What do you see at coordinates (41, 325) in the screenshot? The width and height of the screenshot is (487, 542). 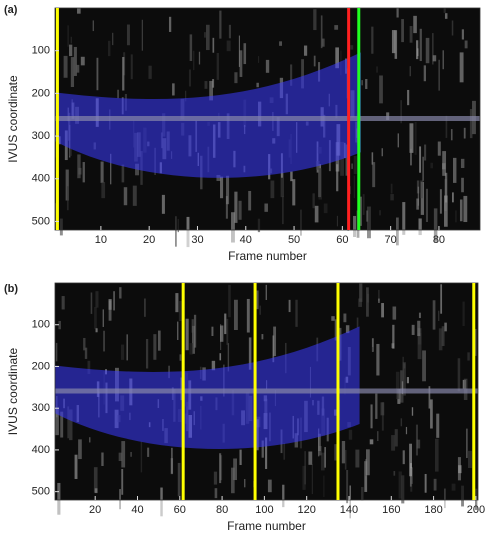 I see `y-tick-label: 100` at bounding box center [41, 325].